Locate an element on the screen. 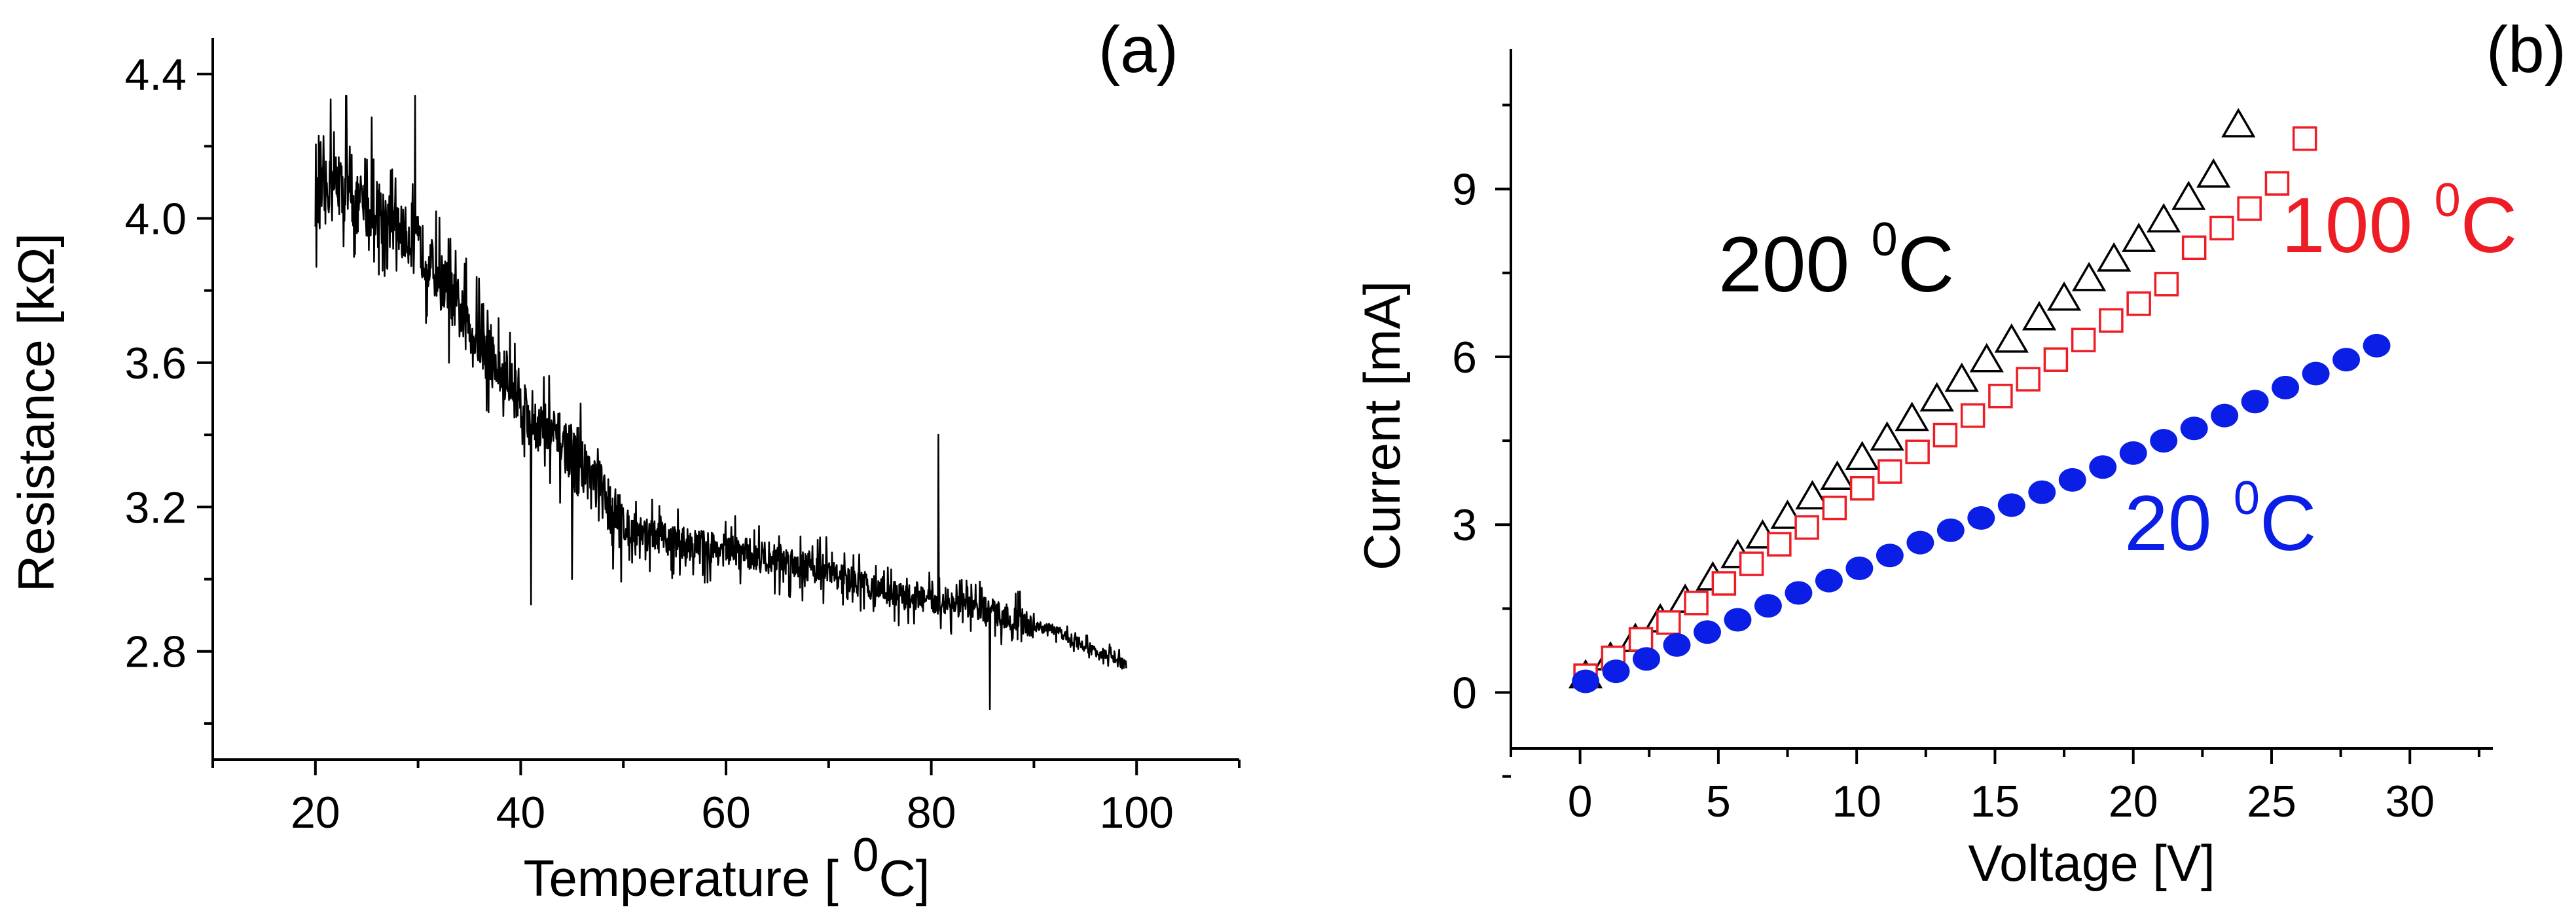 This screenshot has height=922, width=2576. annotation-20c: 20 0C is located at coordinates (2220, 519).